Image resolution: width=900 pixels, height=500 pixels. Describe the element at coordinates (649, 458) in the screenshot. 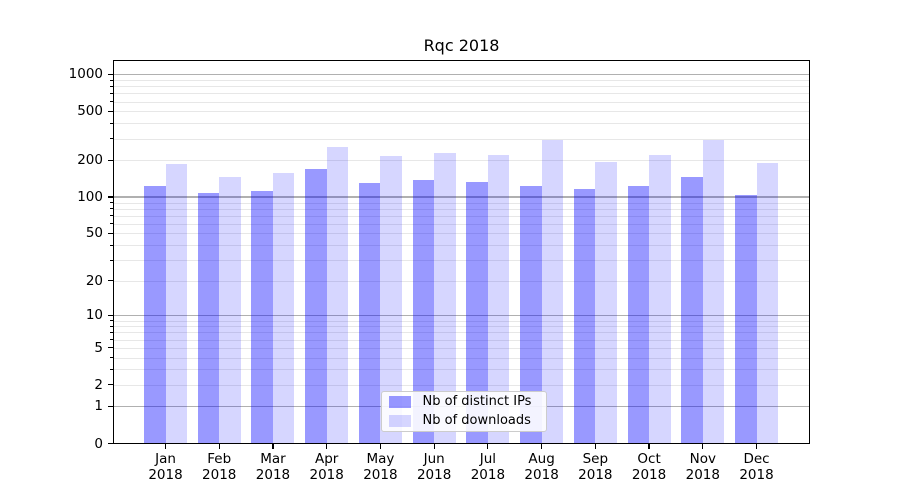

I see `x-tick-label-line: Oct` at that location.